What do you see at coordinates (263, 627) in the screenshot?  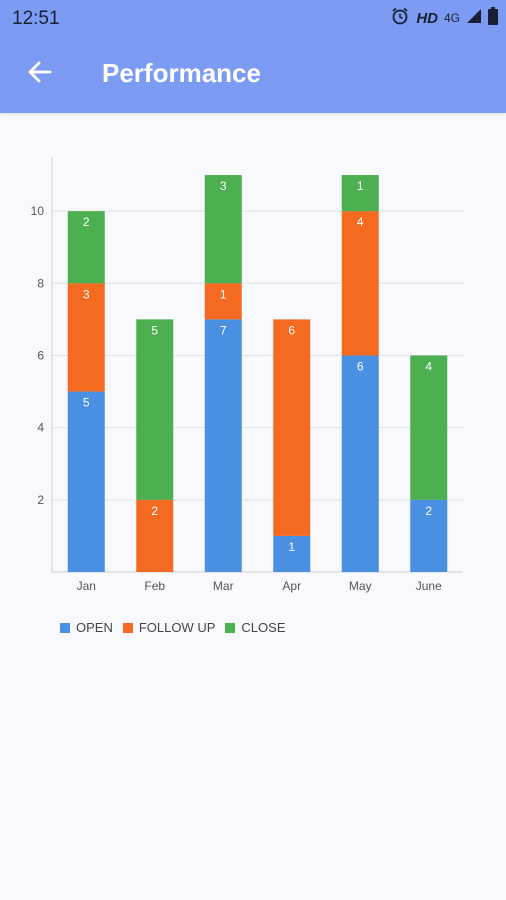 I see `legend-label-close: CLOSE` at bounding box center [263, 627].